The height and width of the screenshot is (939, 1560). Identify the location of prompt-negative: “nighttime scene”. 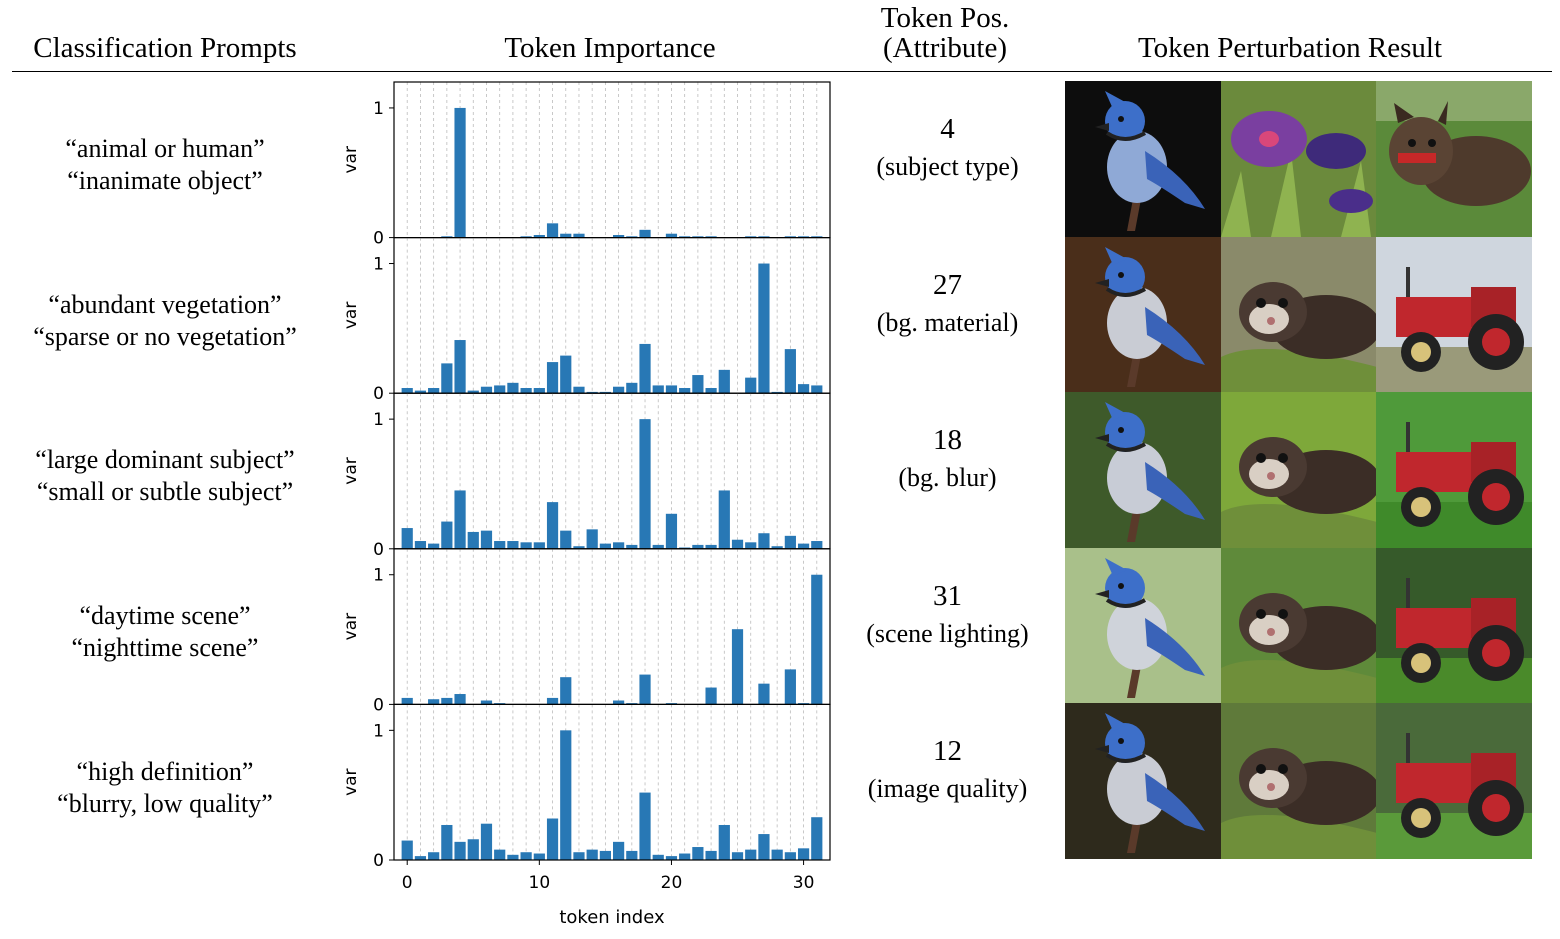
(165, 647).